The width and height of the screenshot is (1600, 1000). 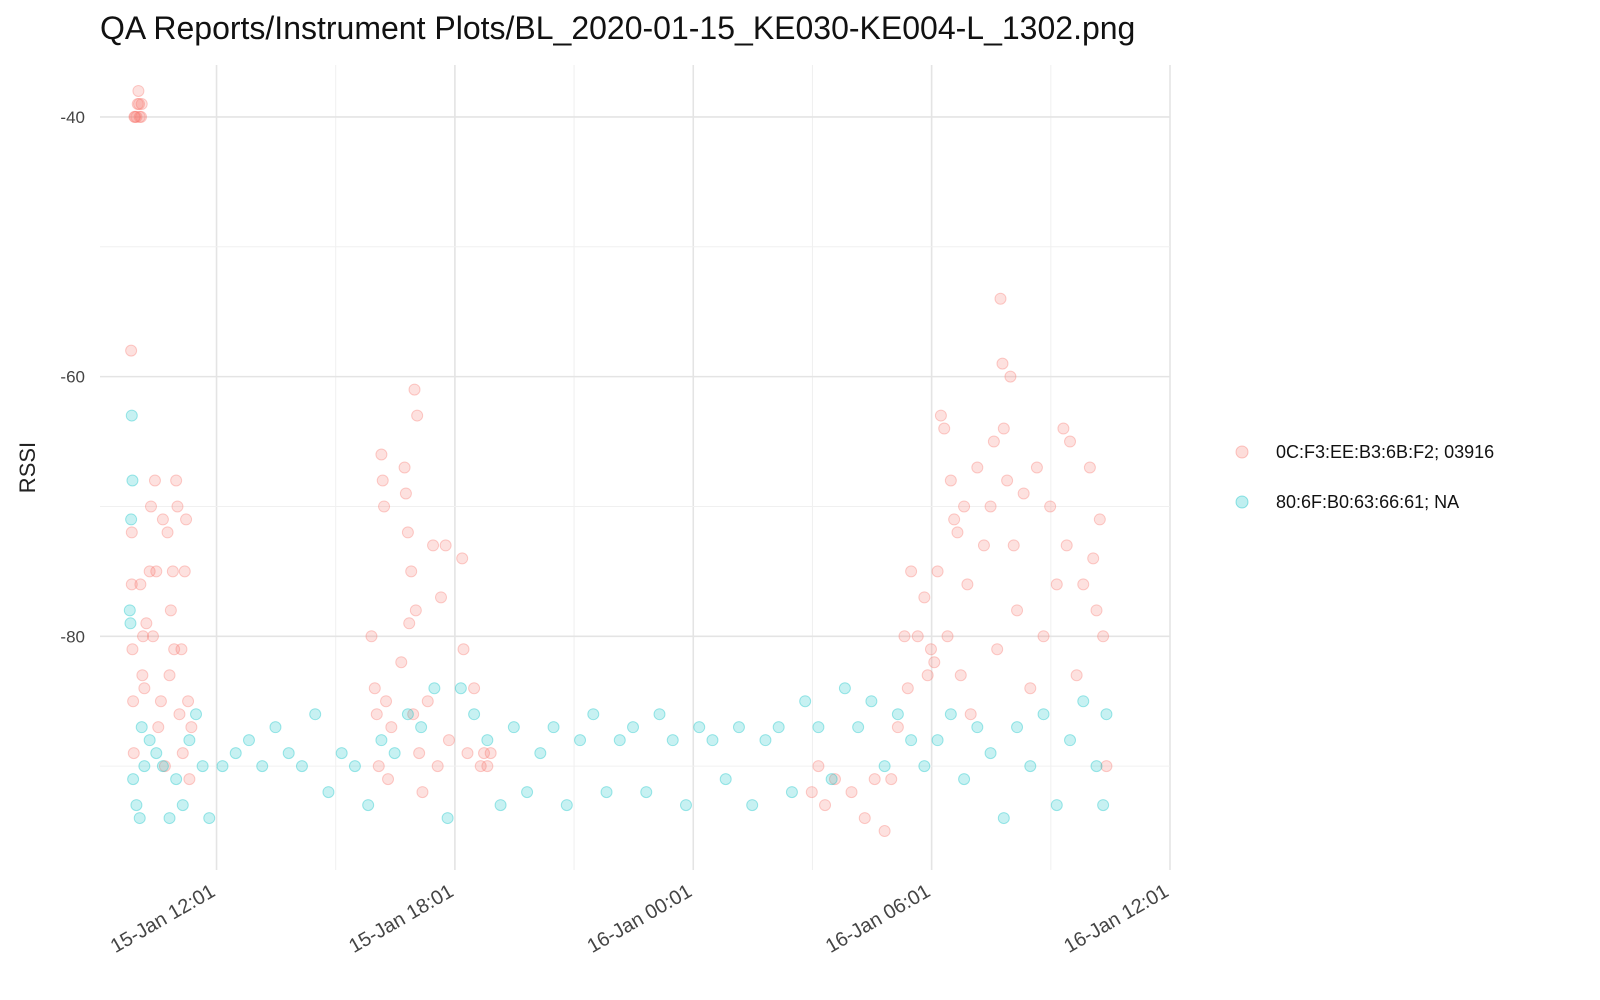 I want to click on x-tick-label: 15-Jan 12:01, so click(x=163, y=918).